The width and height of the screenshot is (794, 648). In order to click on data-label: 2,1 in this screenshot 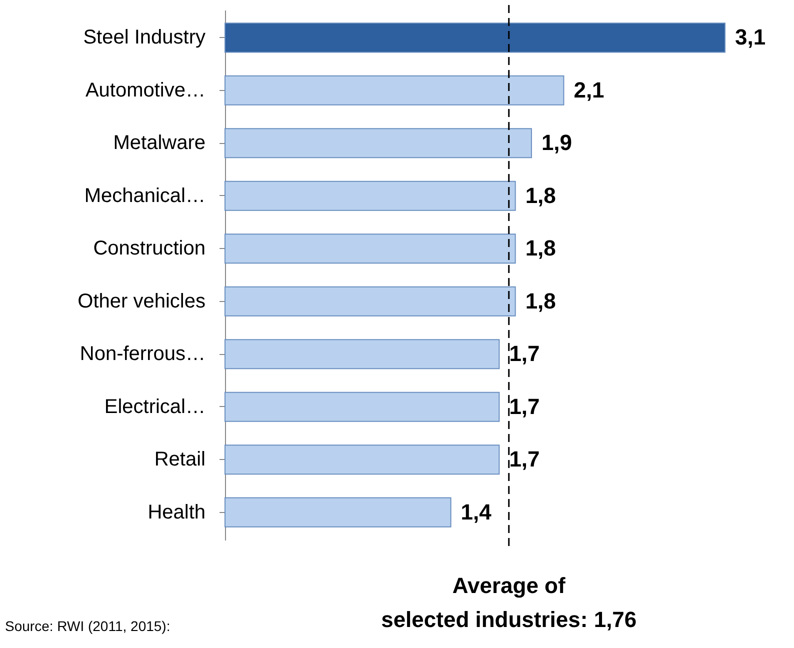, I will do `click(589, 89)`.